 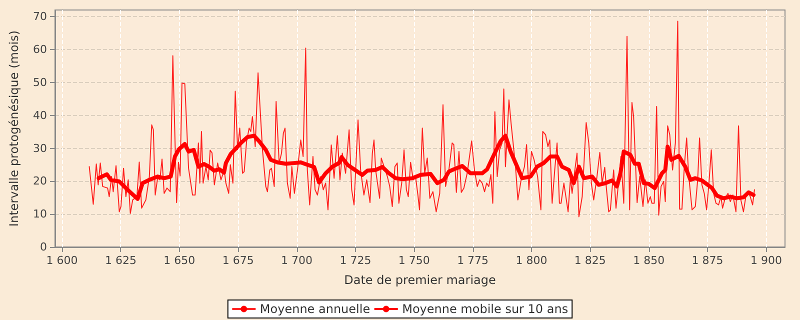 What do you see at coordinates (590, 260) in the screenshot?
I see `x-tick-label: 1 825` at bounding box center [590, 260].